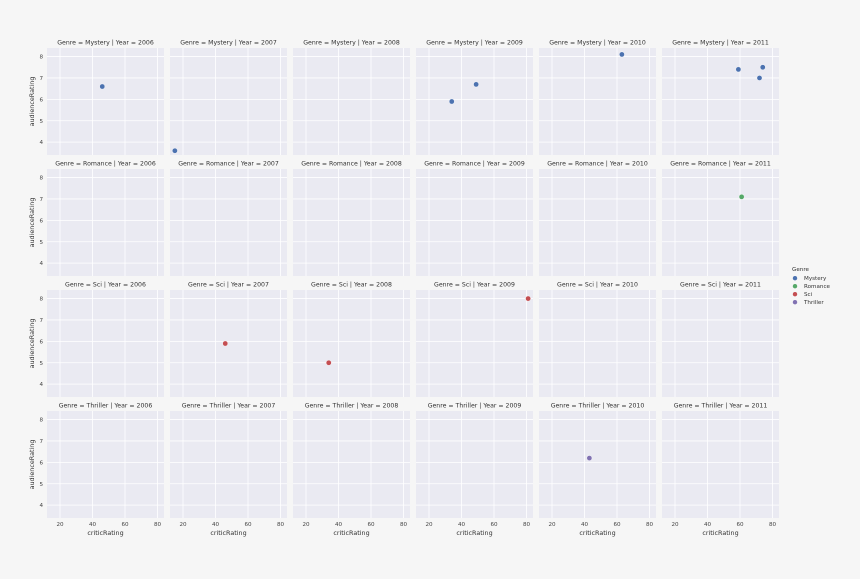 The width and height of the screenshot is (860, 579). I want to click on panel-romance-2011-background, so click(720, 222).